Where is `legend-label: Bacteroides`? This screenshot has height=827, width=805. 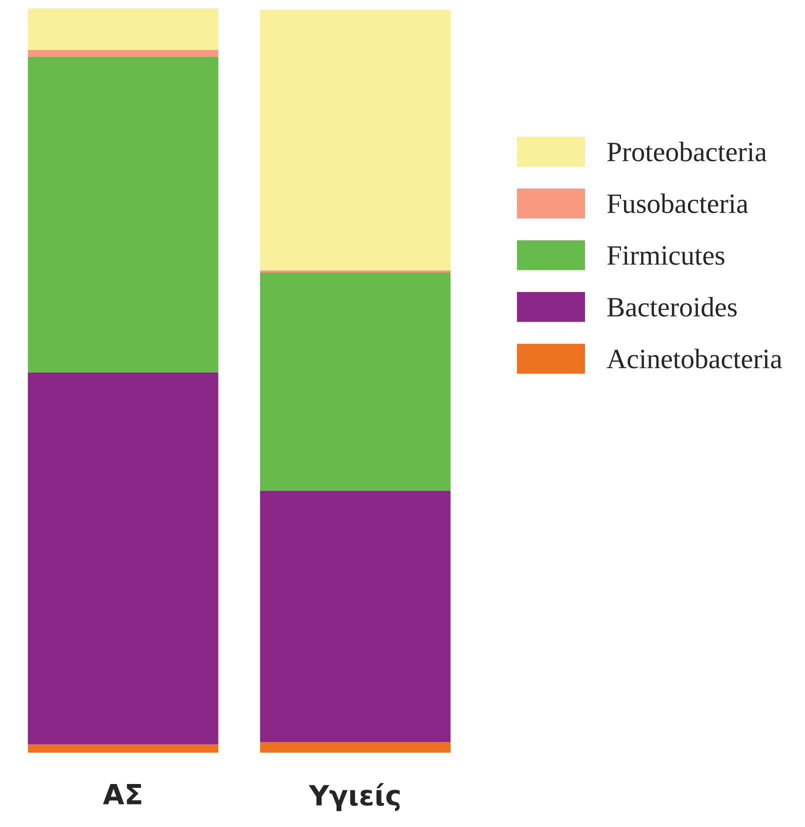 legend-label: Bacteroides is located at coordinates (672, 307).